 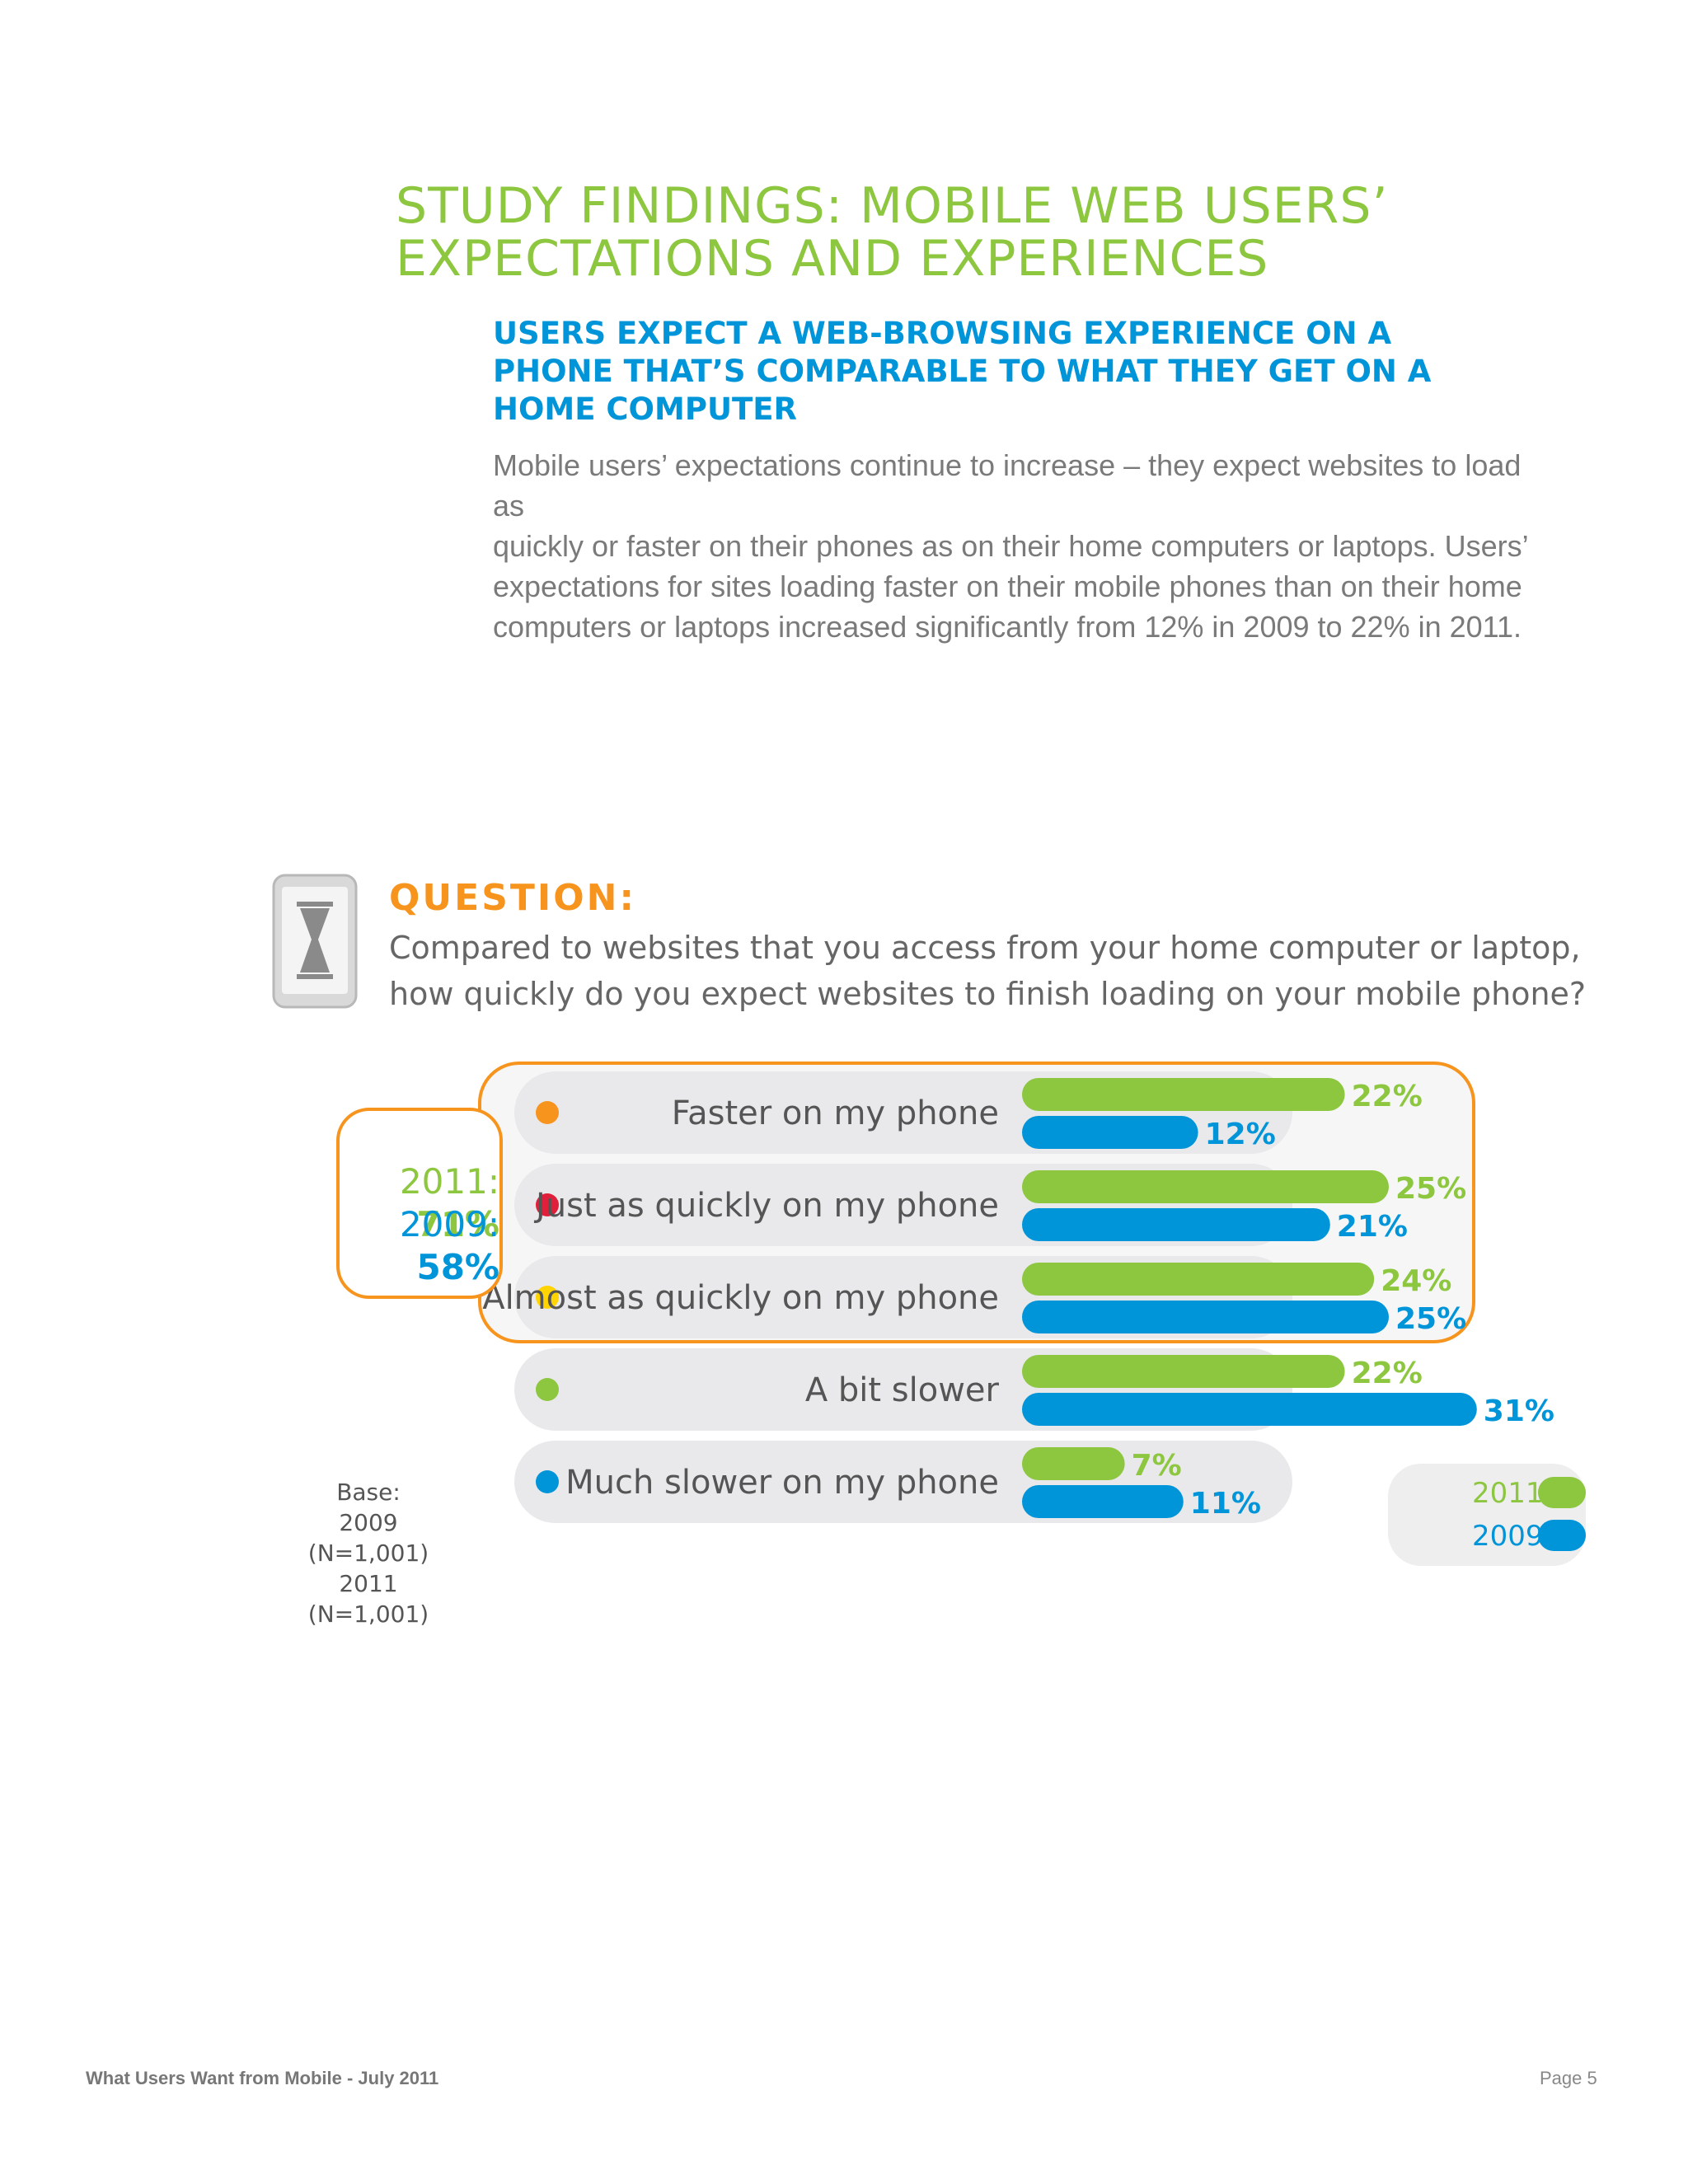 I want to click on data-label-2011: 7%, so click(x=1157, y=1466).